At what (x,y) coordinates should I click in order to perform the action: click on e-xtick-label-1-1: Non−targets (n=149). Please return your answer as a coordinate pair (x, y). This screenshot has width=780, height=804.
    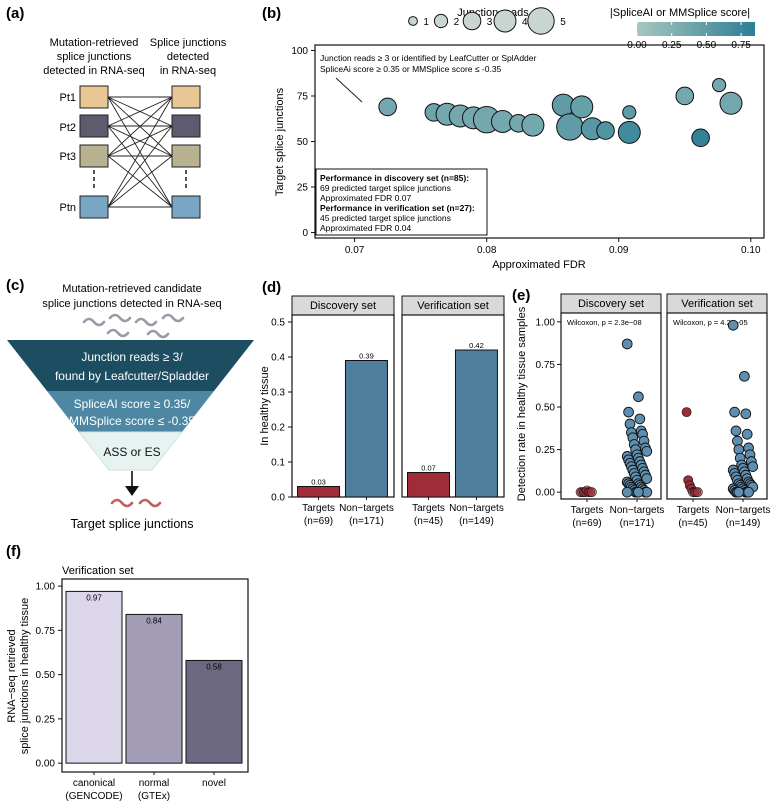
    Looking at the image, I should click on (743, 517).